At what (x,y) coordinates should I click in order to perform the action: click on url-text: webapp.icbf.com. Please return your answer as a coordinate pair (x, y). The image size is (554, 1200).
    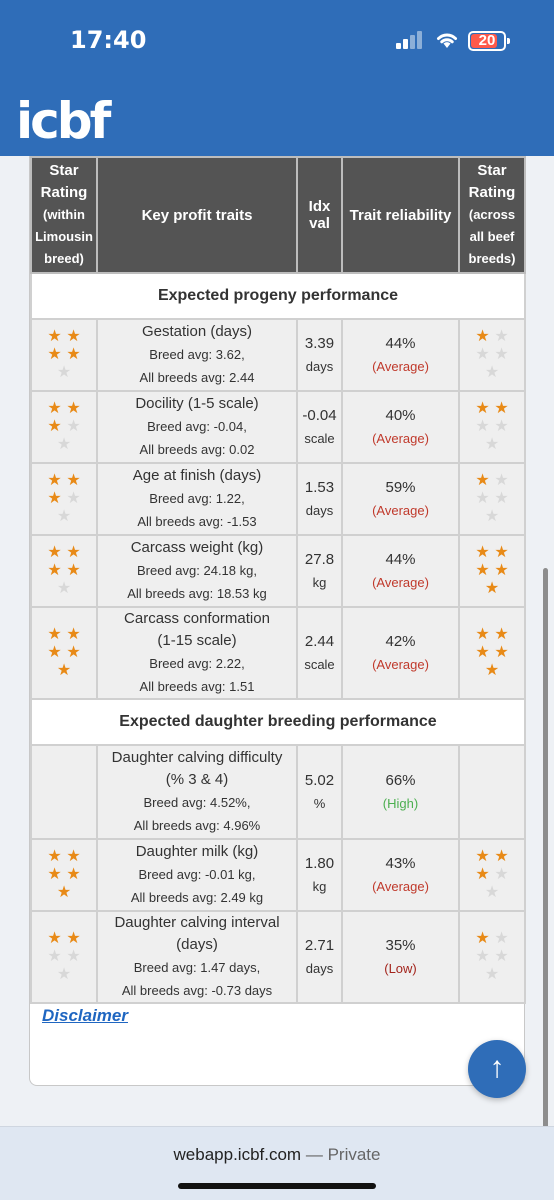
    Looking at the image, I should click on (237, 1154).